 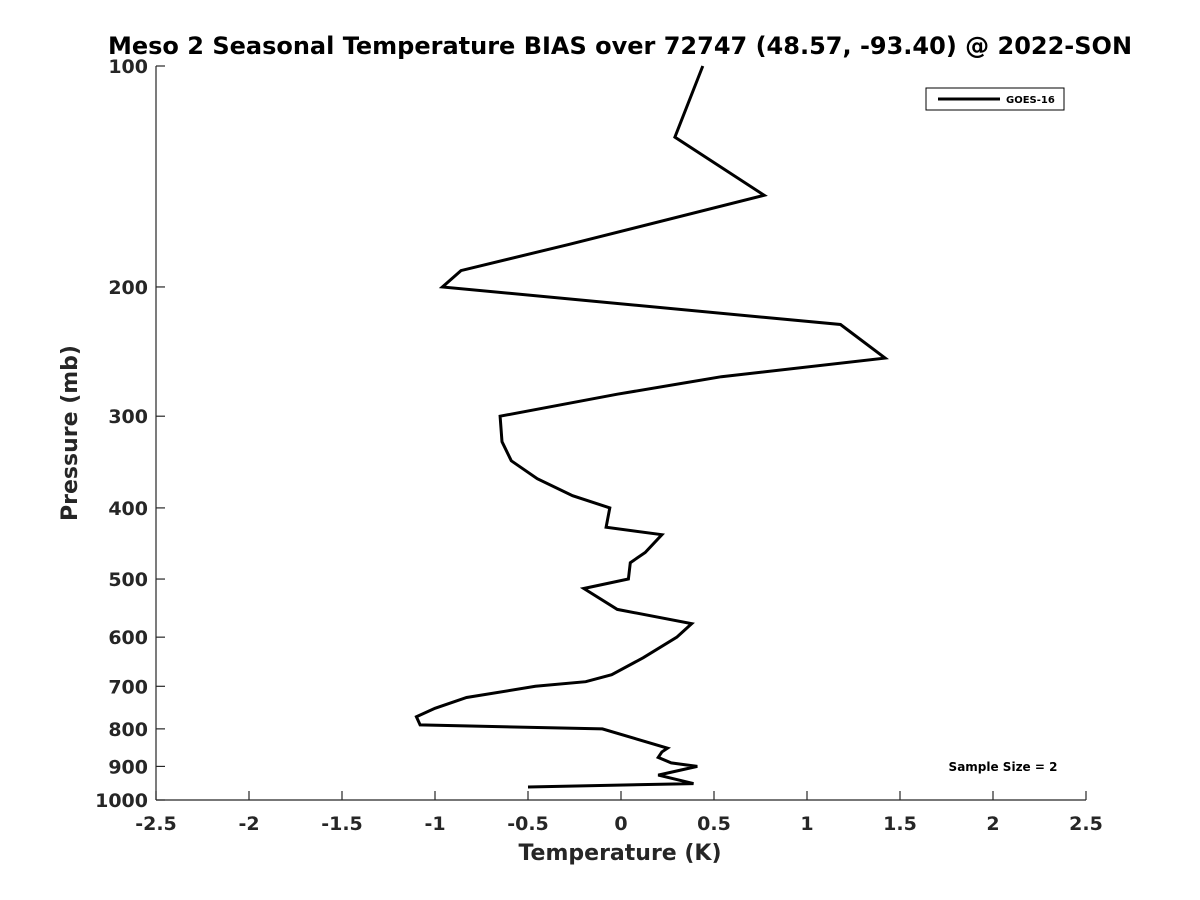 What do you see at coordinates (128, 67) in the screenshot?
I see `y-tick-label: 100` at bounding box center [128, 67].